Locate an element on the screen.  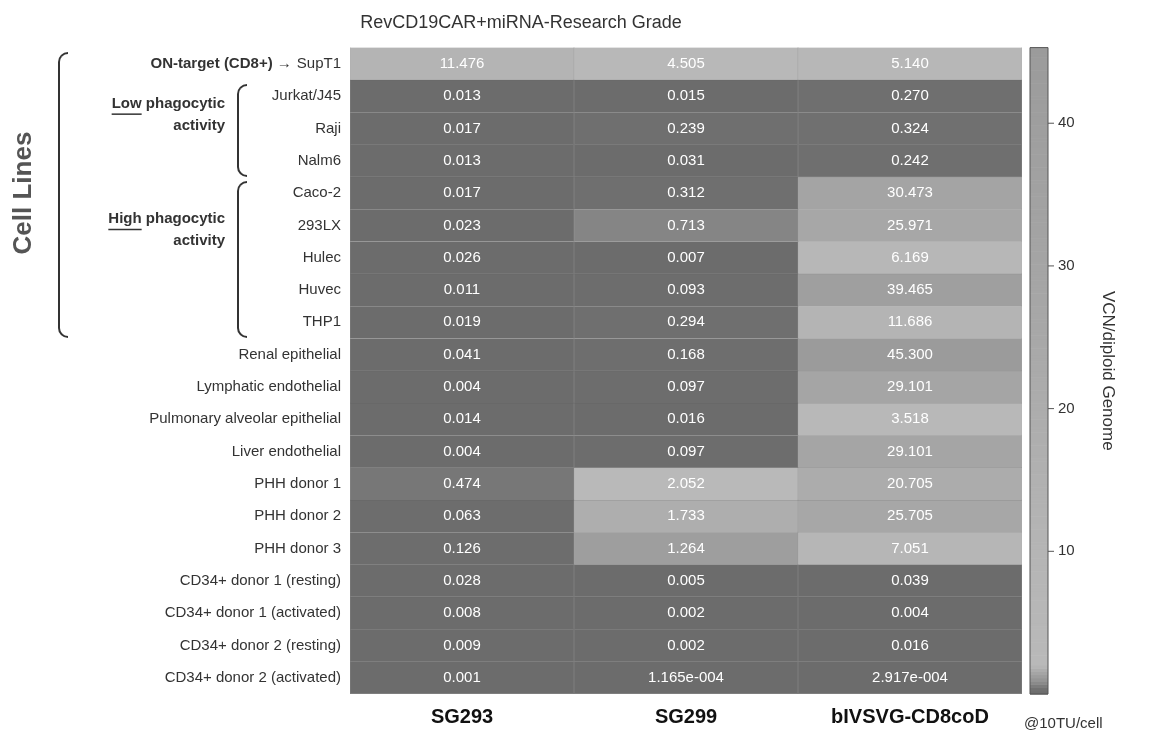
y-tick-label: 293LX is located at coordinates (319, 224).